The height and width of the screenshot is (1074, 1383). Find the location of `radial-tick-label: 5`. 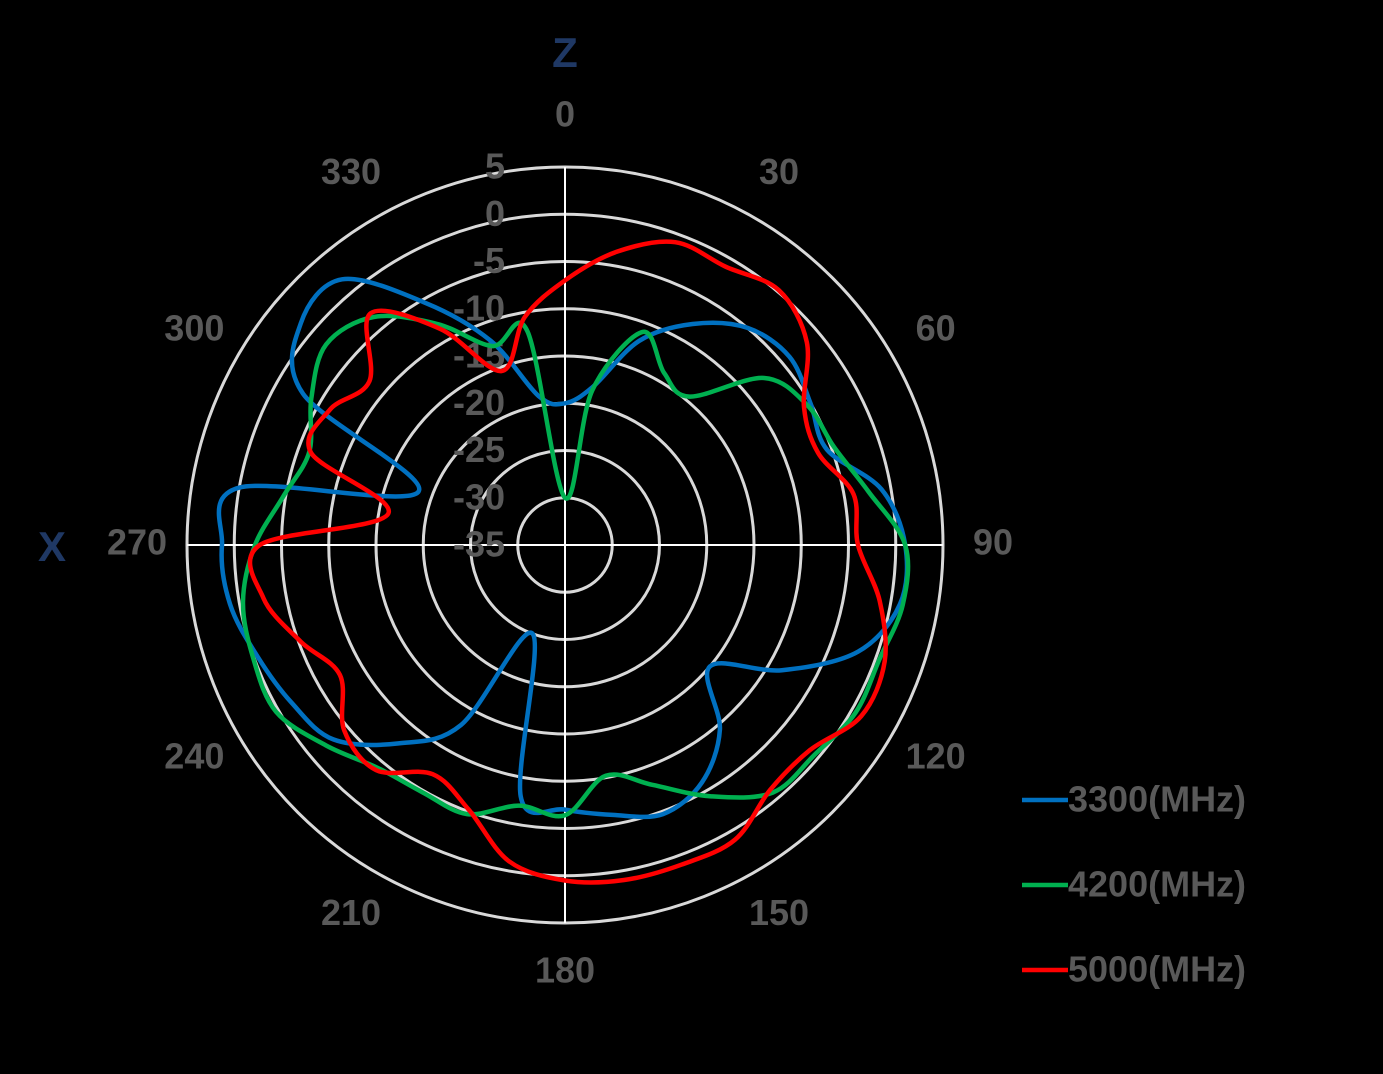

radial-tick-label: 5 is located at coordinates (495, 166).